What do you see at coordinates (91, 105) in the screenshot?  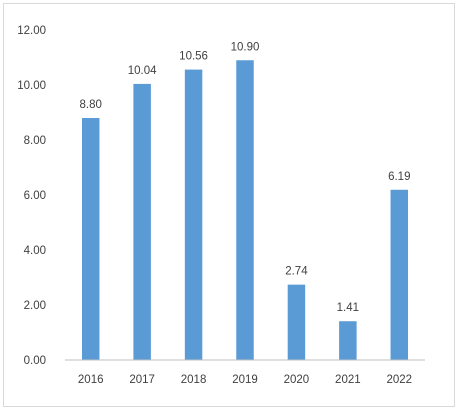 I see `data-label-2016: 8.80` at bounding box center [91, 105].